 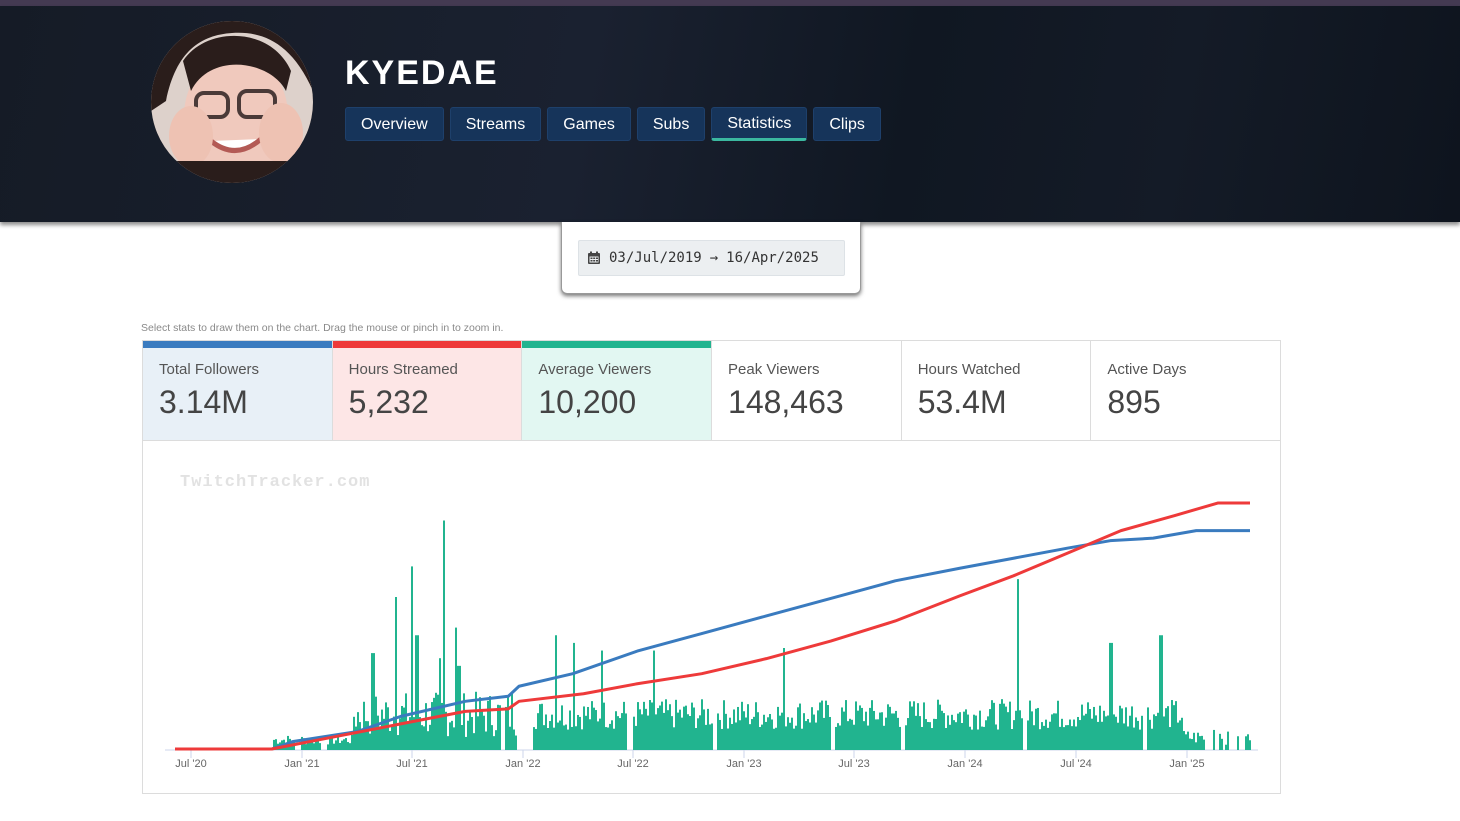 I want to click on watermark: TwitchTracker.com, so click(x=275, y=482).